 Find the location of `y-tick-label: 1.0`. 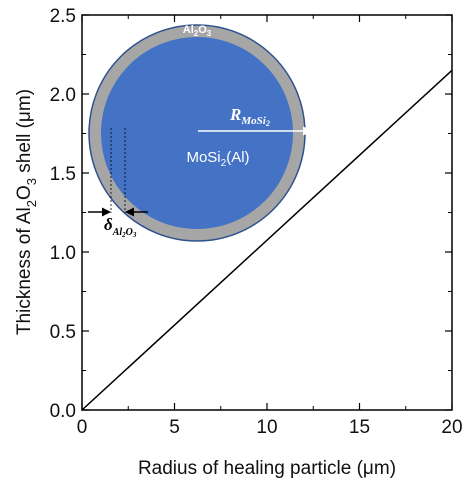

y-tick-label: 1.0 is located at coordinates (63, 253).